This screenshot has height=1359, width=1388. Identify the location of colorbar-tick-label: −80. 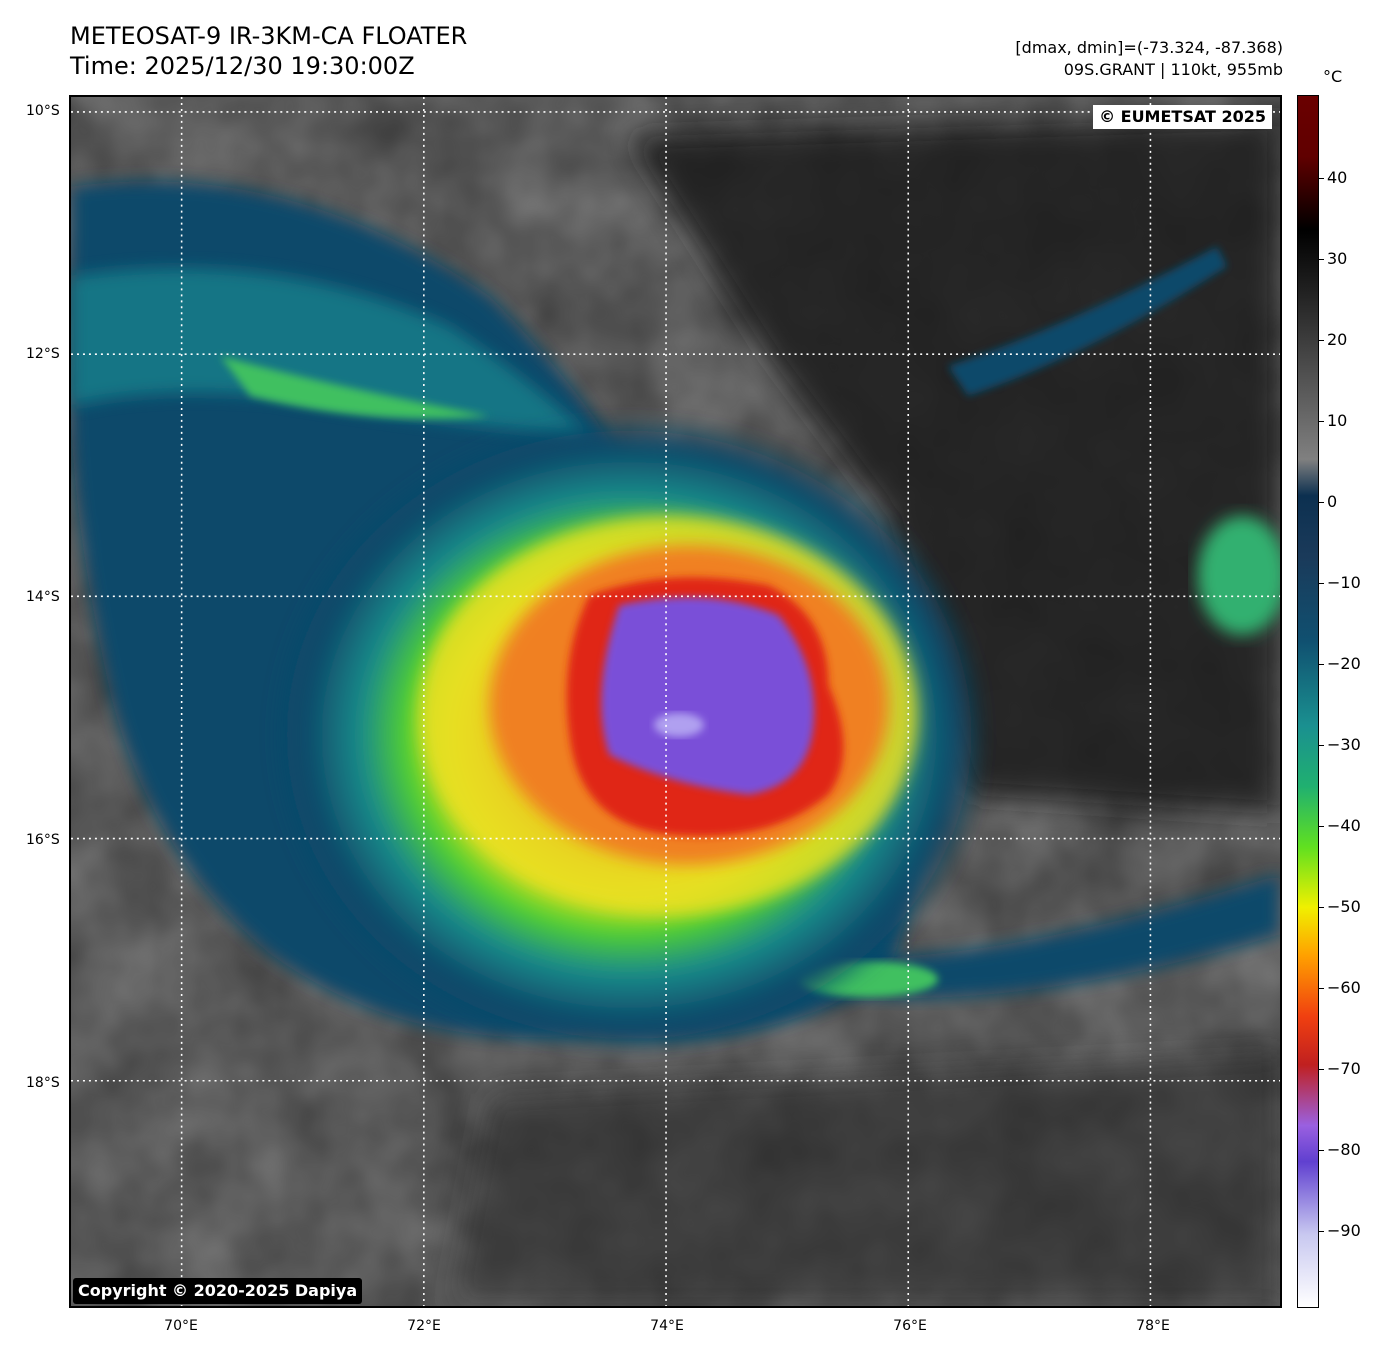
(1344, 1149).